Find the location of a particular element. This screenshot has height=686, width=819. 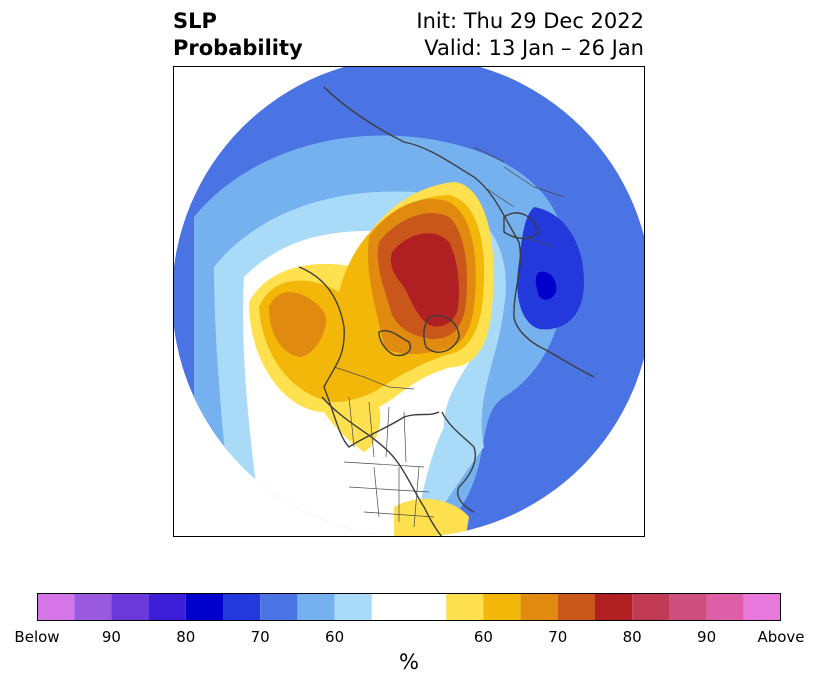

us-west-coast is located at coordinates (382, 466).